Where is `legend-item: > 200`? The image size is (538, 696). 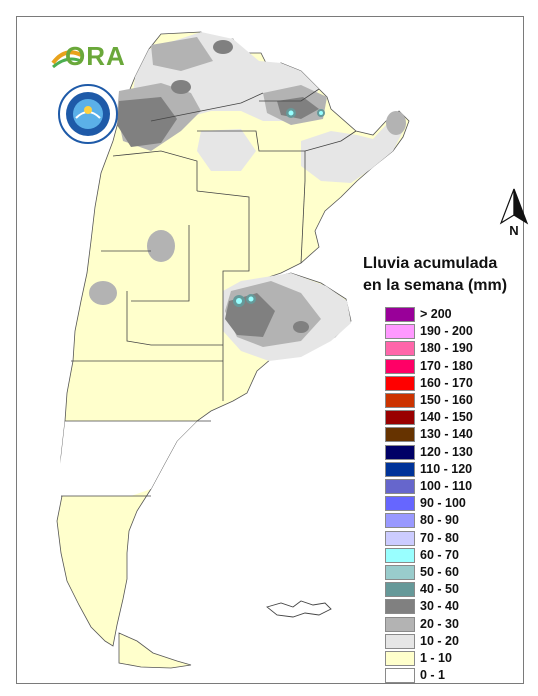 legend-item: > 200 is located at coordinates (460, 314).